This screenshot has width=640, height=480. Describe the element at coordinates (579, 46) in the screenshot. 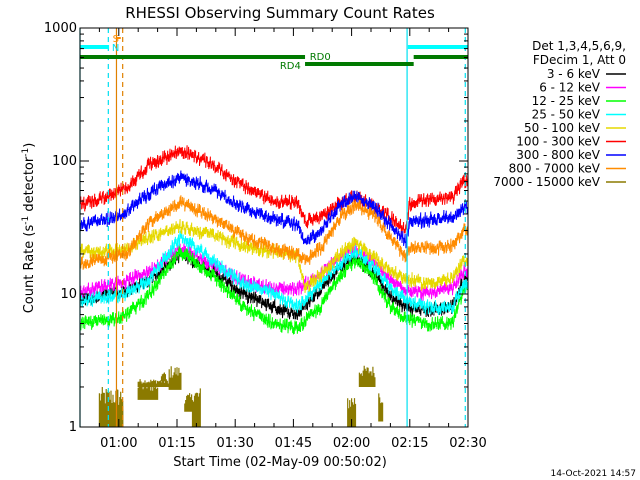

I see `legend-header-detectors: Det 1,3,4,5,6,9,` at that location.